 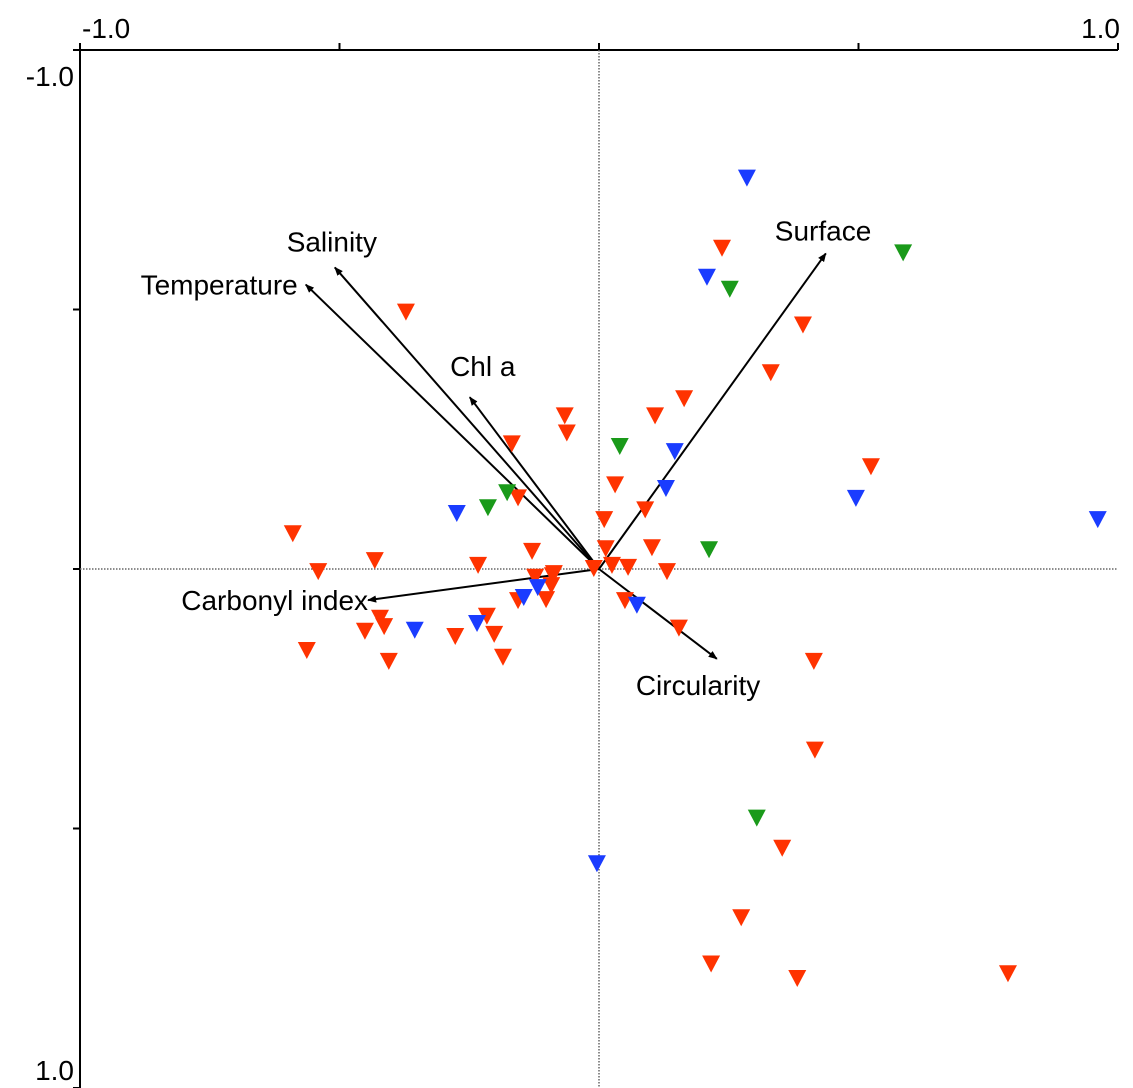 I want to click on arrow-label: Chl a, so click(x=483, y=366).